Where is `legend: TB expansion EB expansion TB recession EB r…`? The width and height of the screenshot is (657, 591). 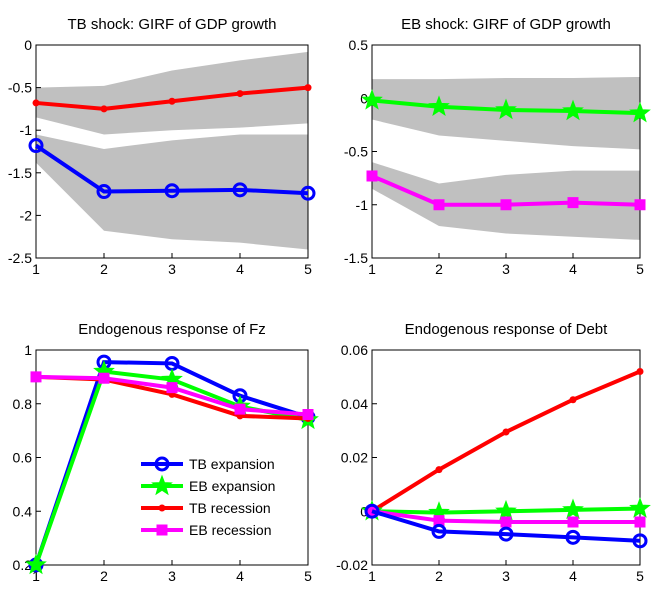 legend: TB expansion EB expansion TB recession EB r… is located at coordinates (217, 497).